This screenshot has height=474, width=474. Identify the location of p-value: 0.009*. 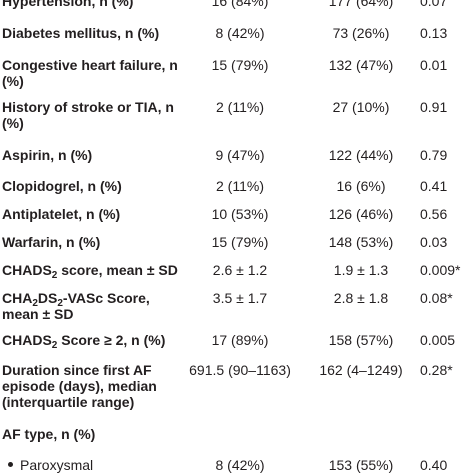
(440, 270).